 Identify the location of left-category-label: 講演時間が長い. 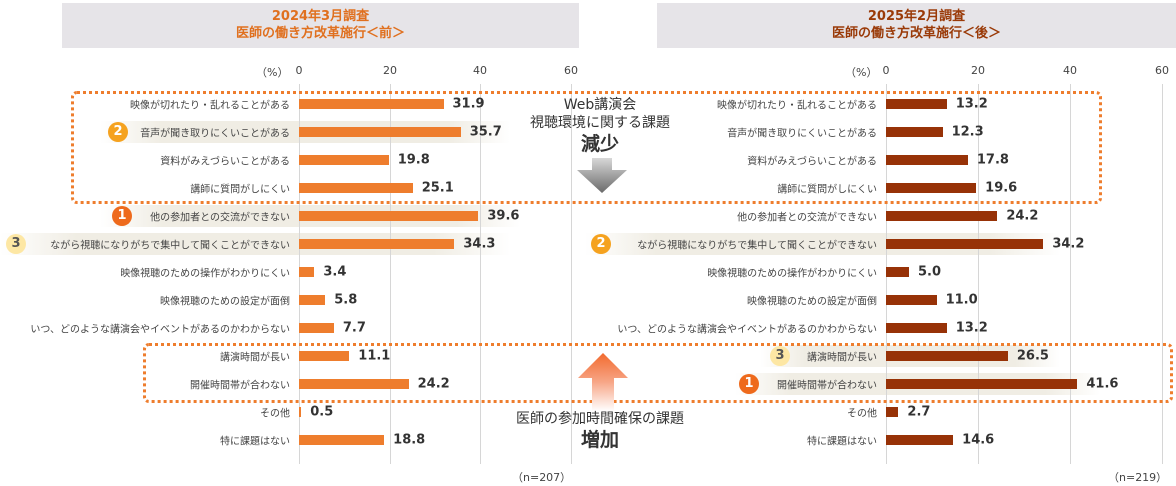
(255, 358).